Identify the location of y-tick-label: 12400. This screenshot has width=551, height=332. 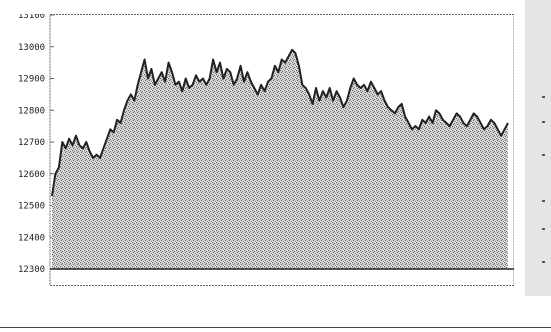
(31, 238).